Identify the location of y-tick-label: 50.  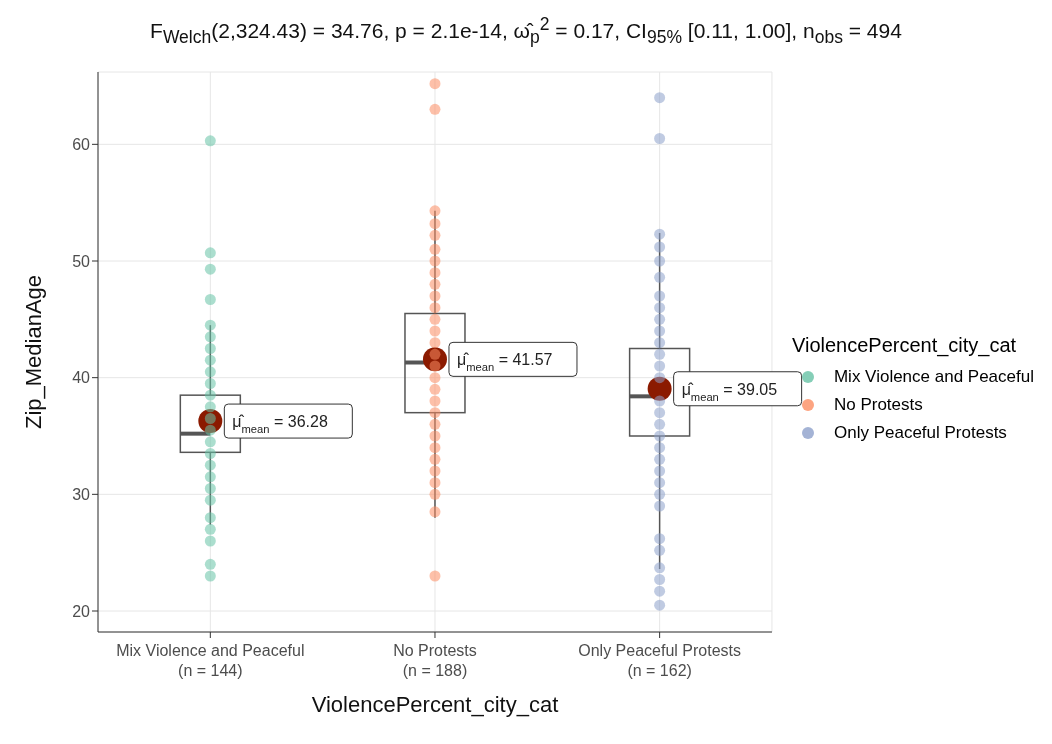
(81, 261).